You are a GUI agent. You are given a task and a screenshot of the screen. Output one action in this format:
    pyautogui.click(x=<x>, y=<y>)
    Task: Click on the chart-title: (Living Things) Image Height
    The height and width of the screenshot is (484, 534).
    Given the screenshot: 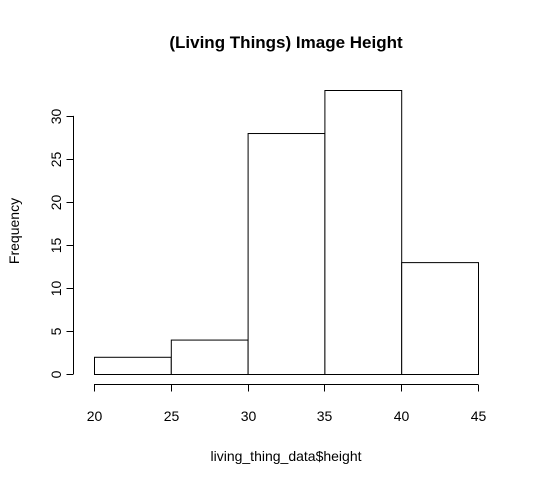 What is the action you would take?
    pyautogui.click(x=286, y=42)
    